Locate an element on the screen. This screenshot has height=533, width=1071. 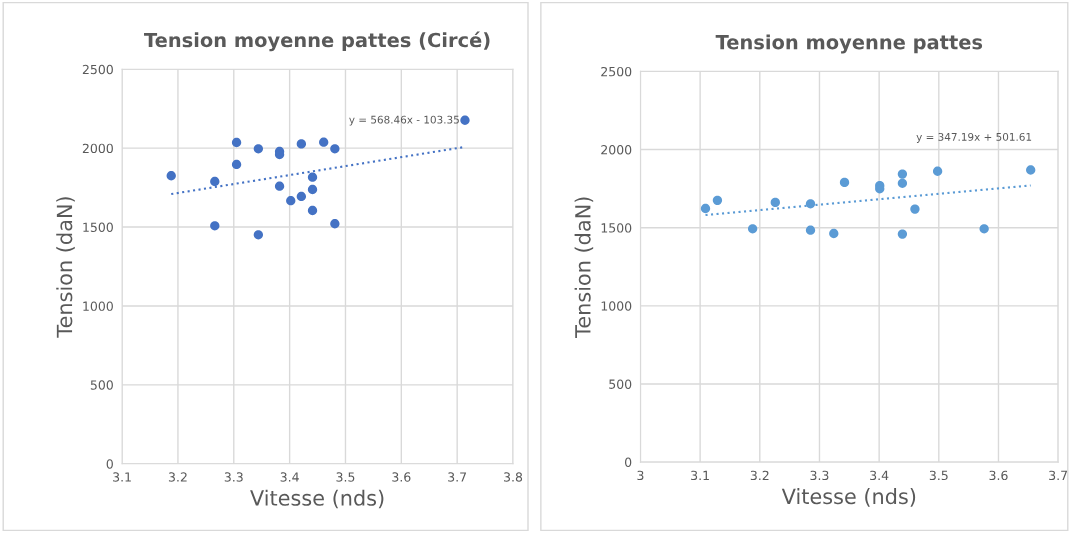
chart-title: Tension moyenne pattes (Circé) is located at coordinates (317, 41).